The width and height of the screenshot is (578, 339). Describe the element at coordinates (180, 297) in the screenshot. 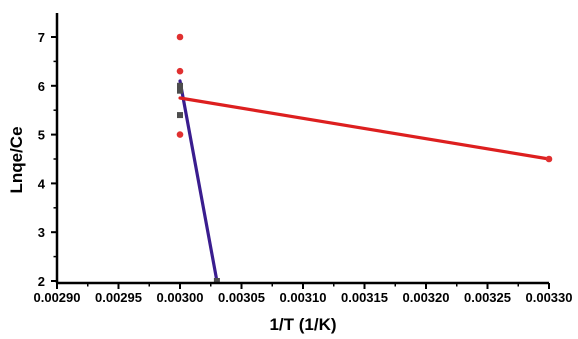

I see `x-tick-label: 0.00300` at that location.